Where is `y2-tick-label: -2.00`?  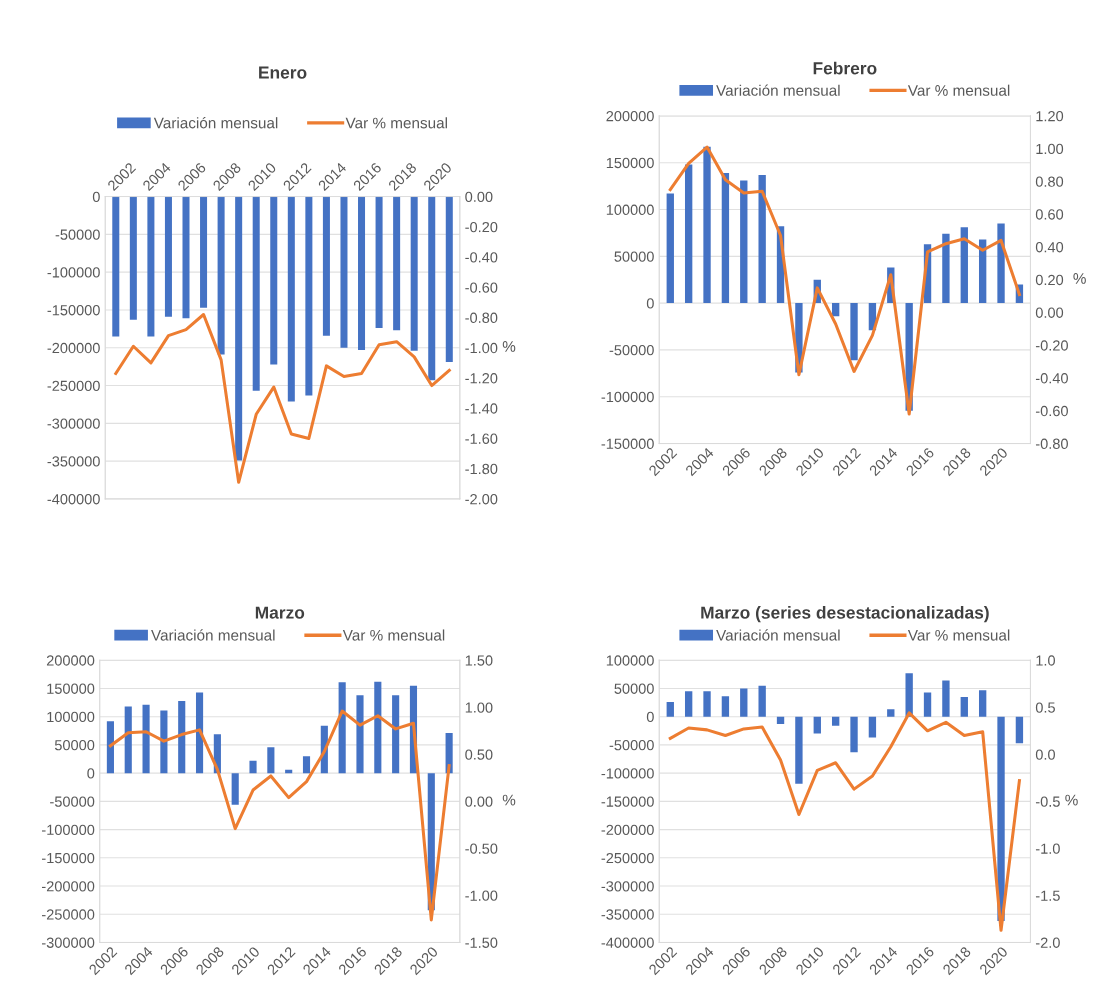 y2-tick-label: -2.00 is located at coordinates (481, 499).